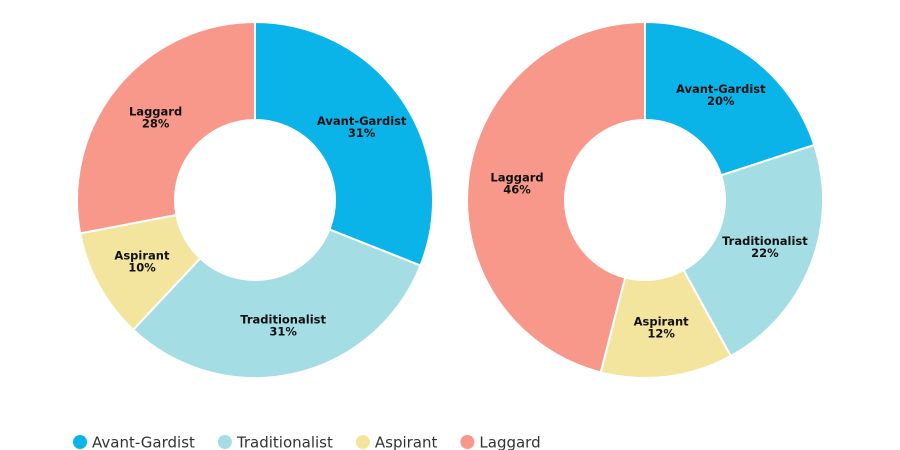  Describe the element at coordinates (721, 101) in the screenshot. I see `slice-value: 20%` at that location.